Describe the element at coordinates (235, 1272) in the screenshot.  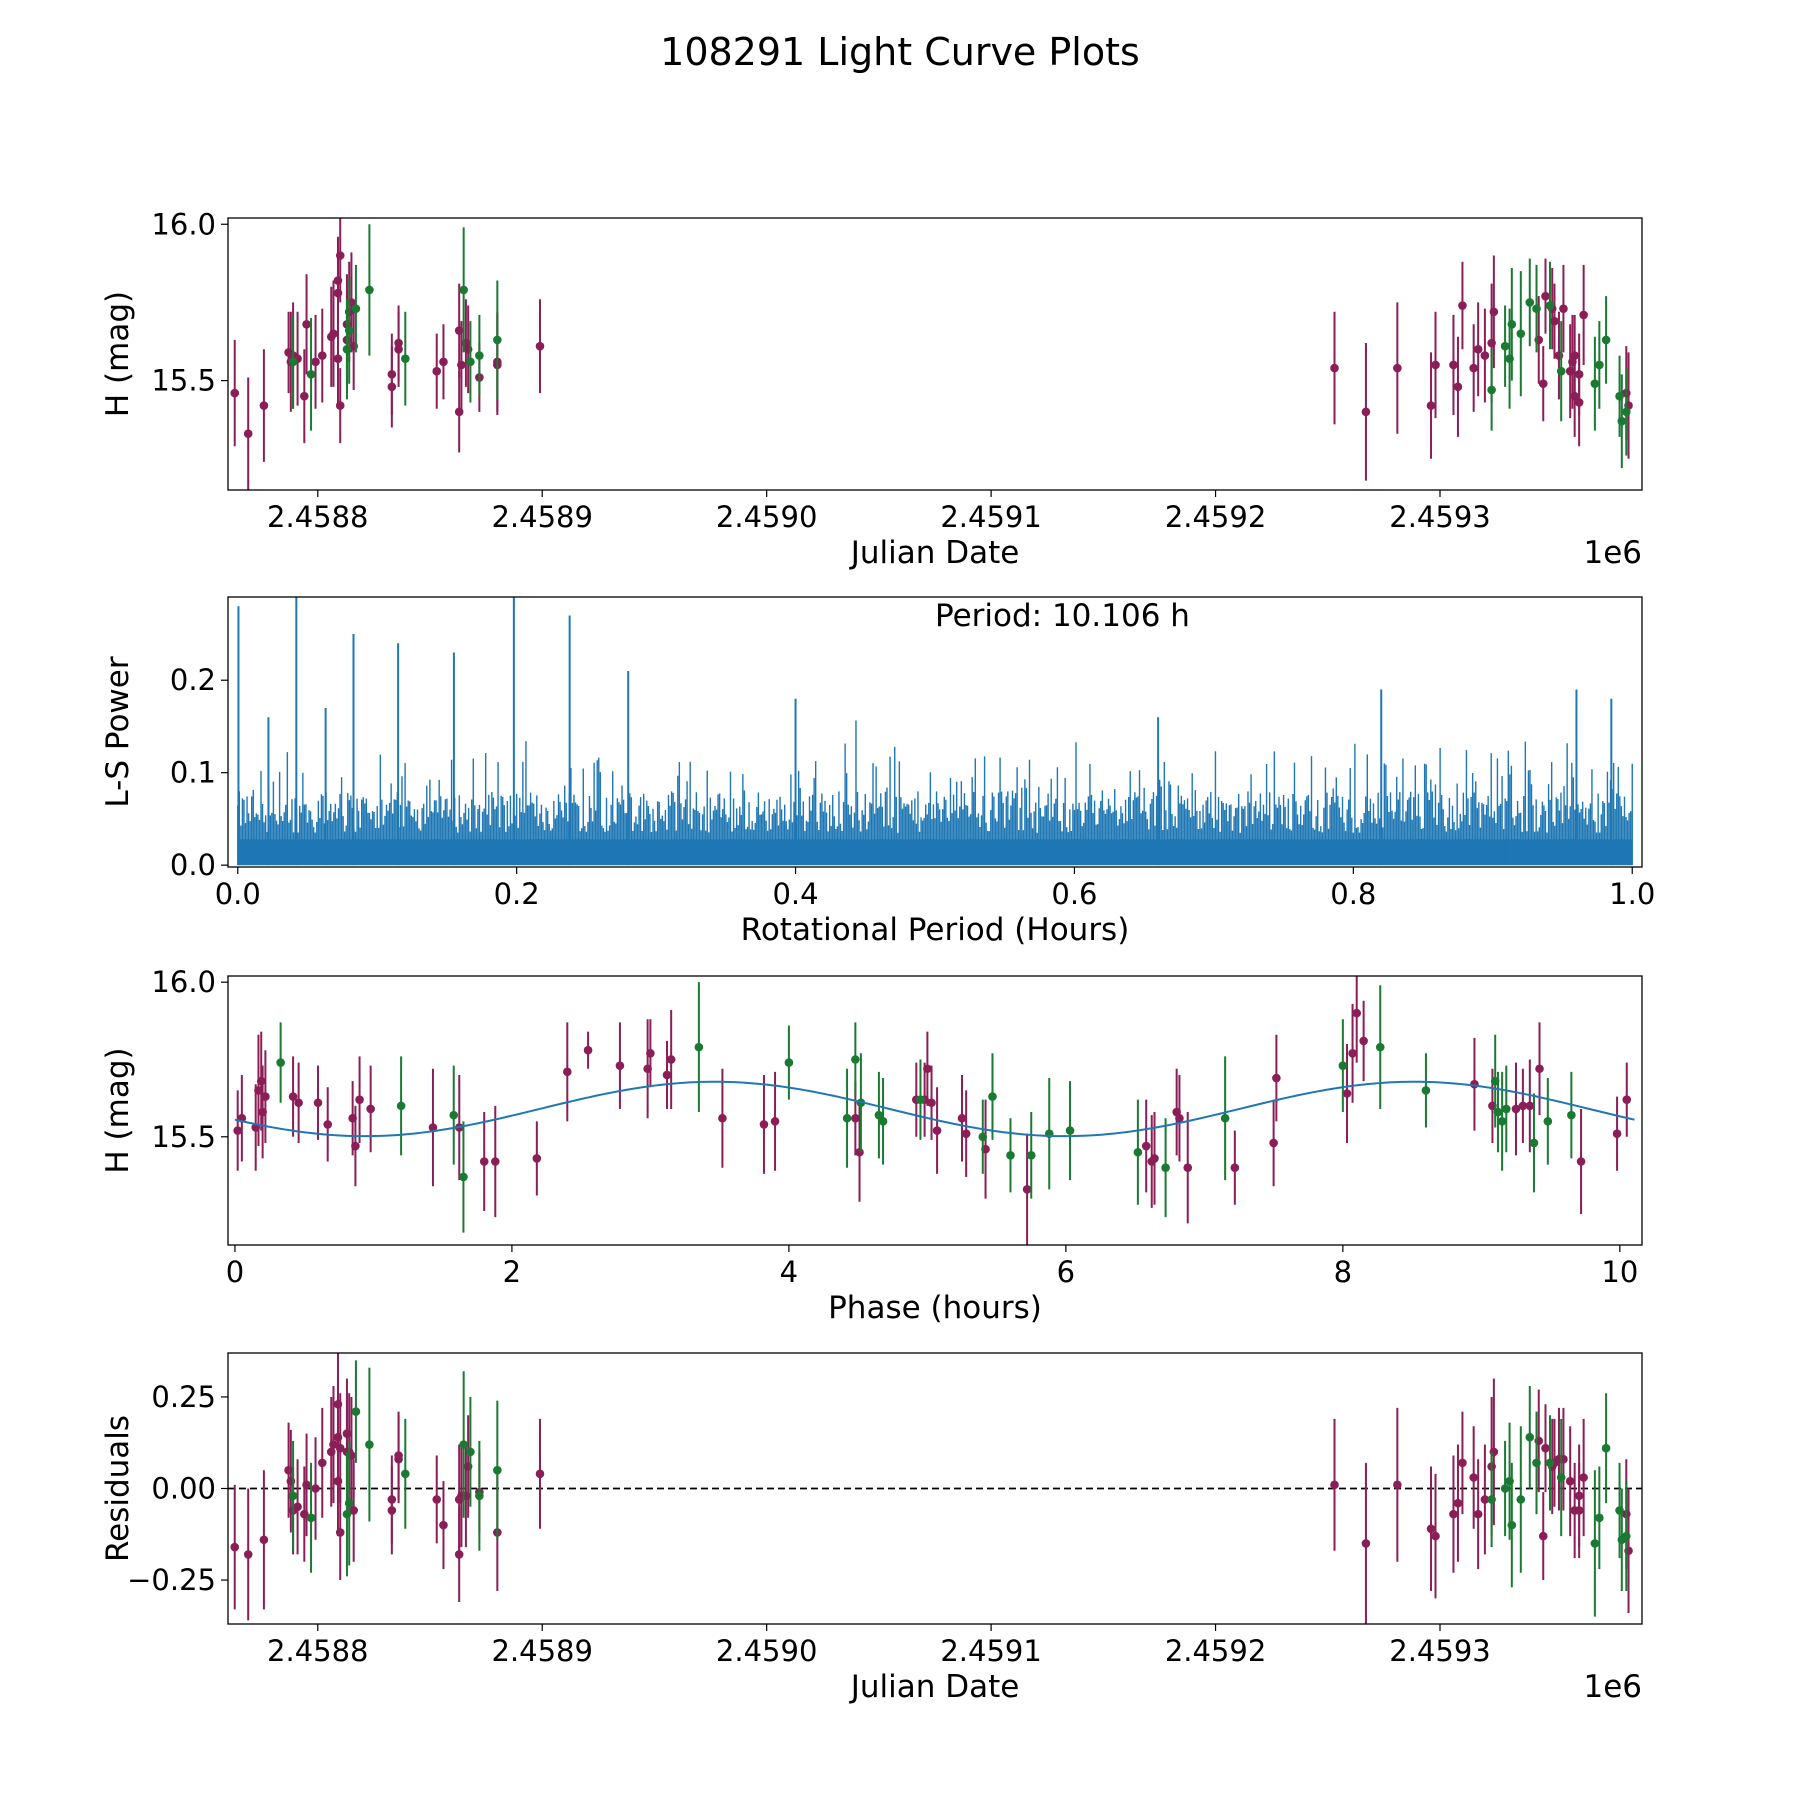
I see `phased-xtick-label: 0` at that location.